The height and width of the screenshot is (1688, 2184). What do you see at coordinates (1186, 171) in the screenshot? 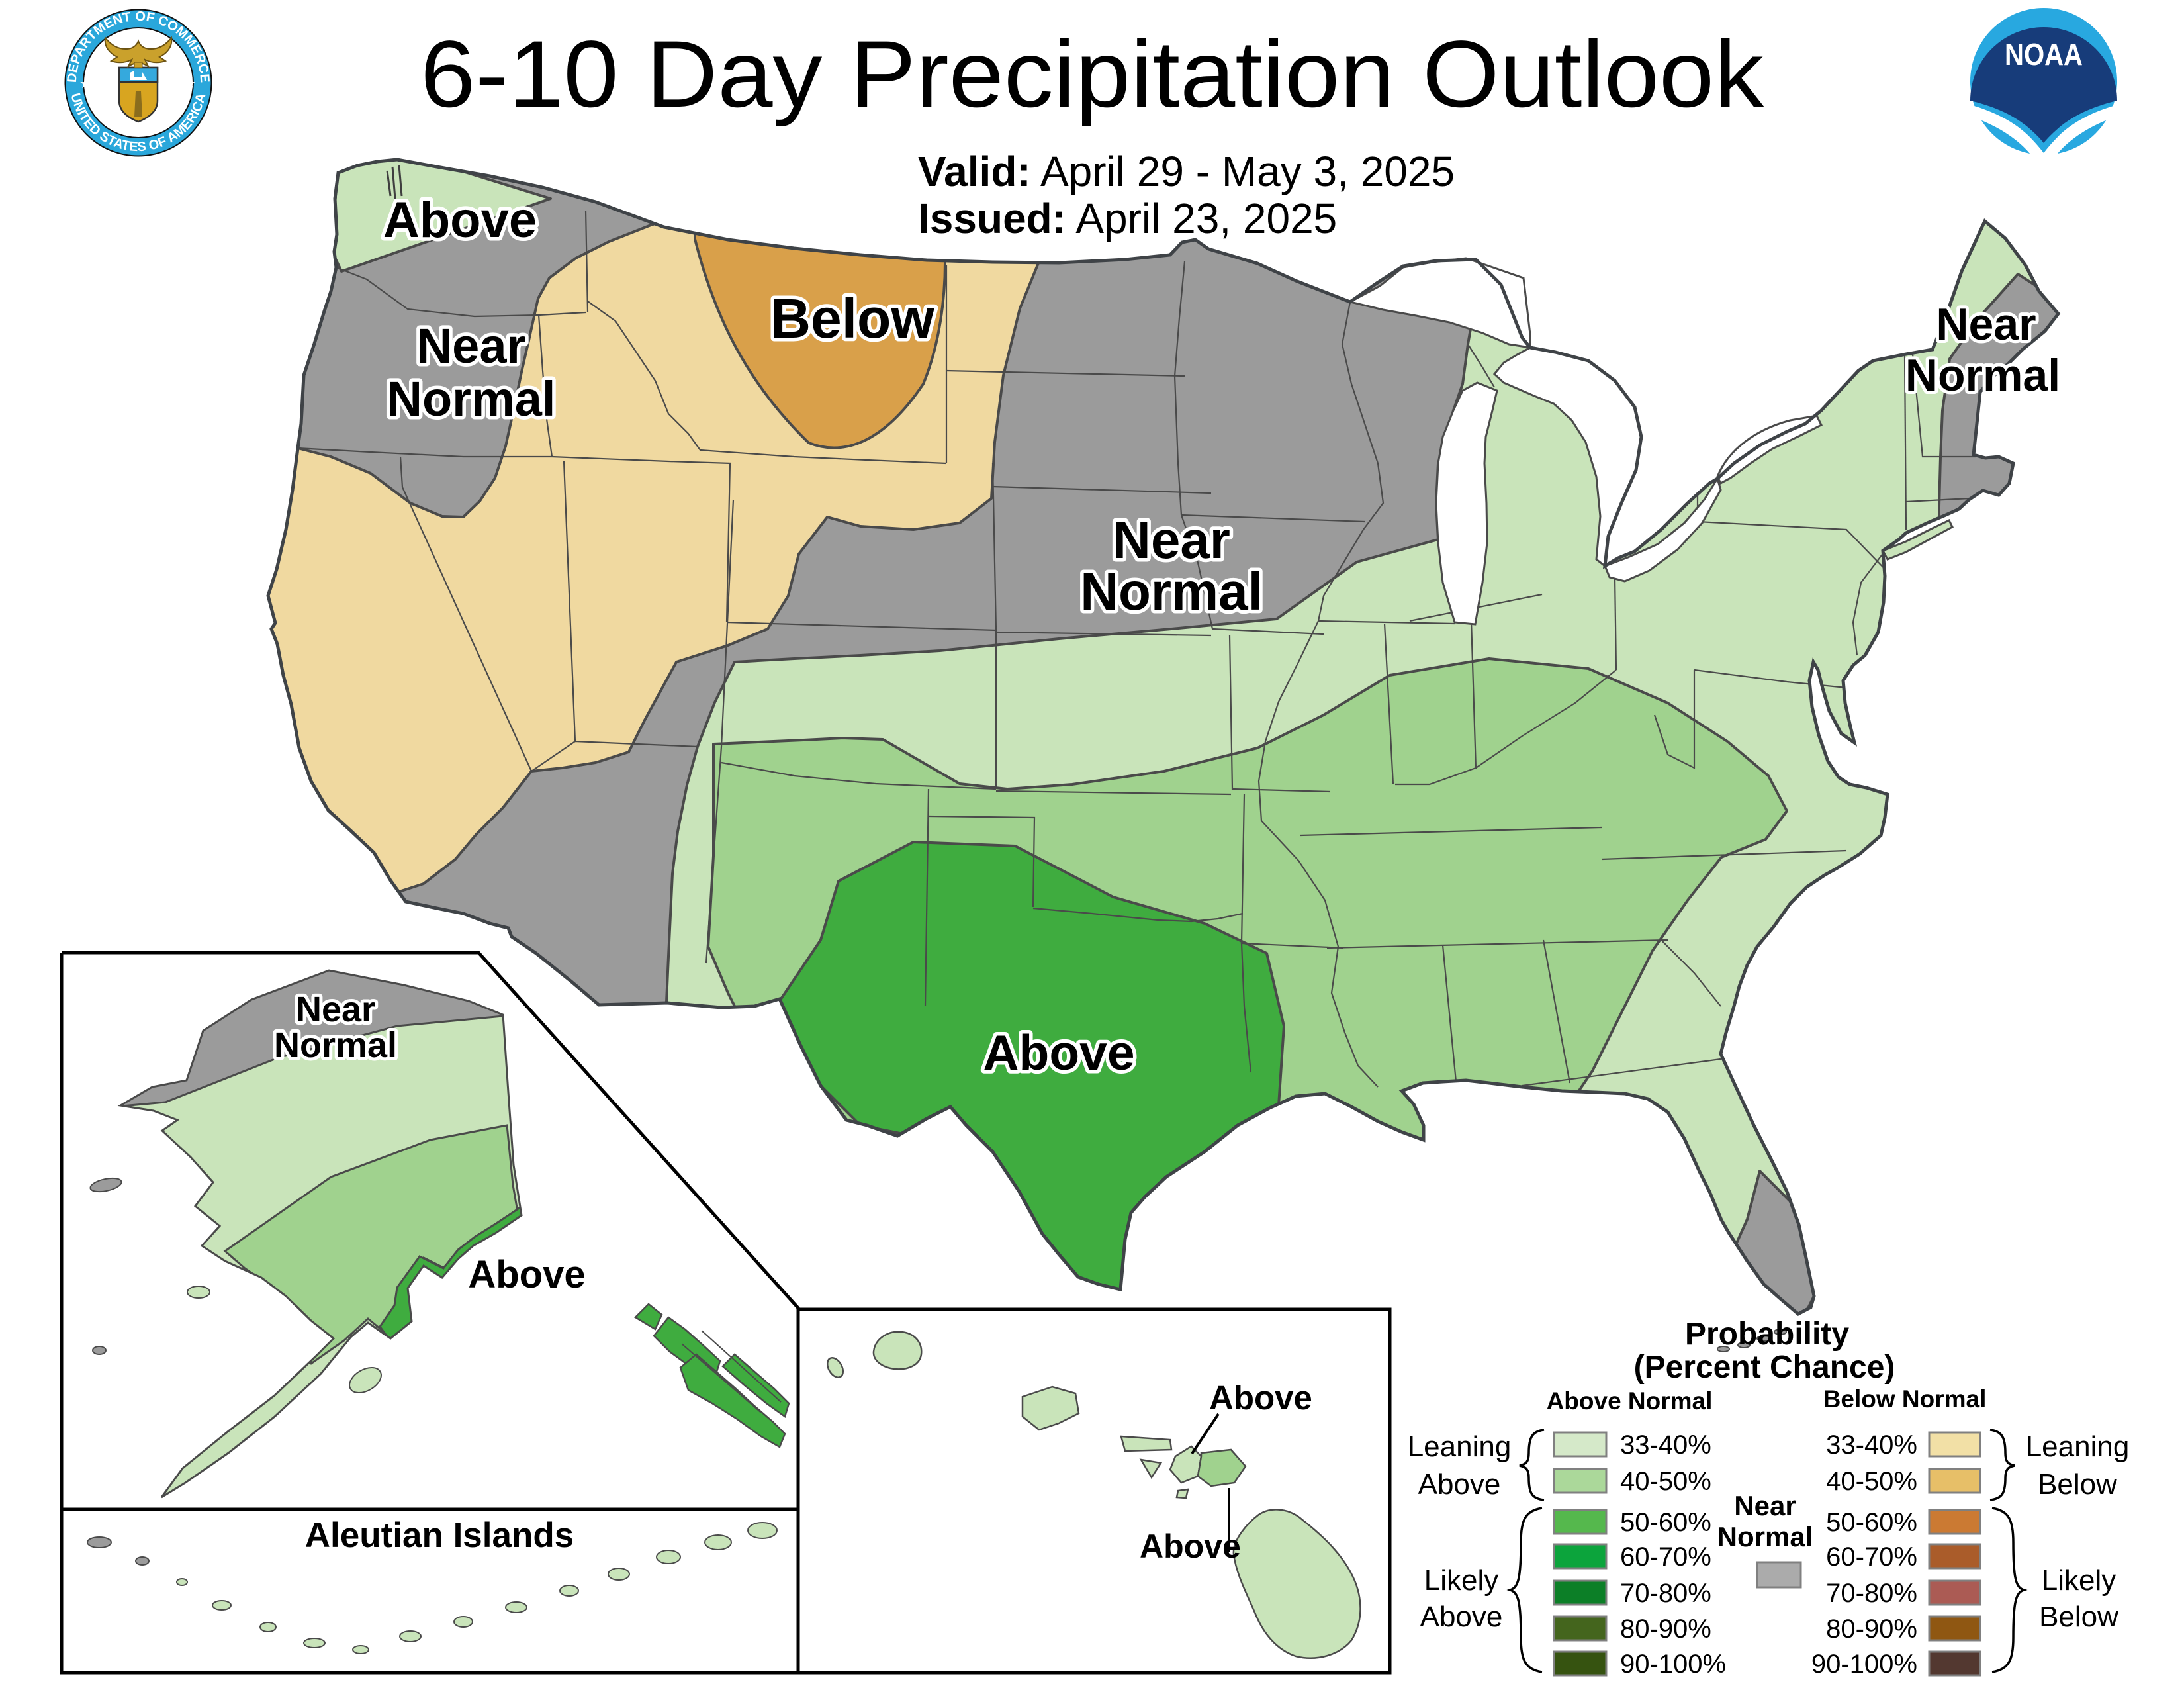
I see `svg-text: Valid: April 29 - May 3, 2025` at bounding box center [1186, 171].